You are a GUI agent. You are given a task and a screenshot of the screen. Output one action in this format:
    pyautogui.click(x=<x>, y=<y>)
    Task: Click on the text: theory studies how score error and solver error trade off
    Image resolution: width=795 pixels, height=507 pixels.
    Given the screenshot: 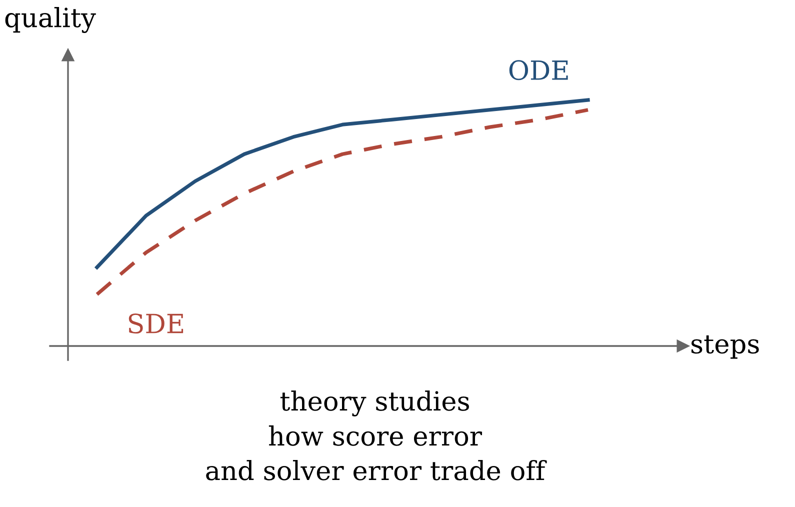 What is the action you would take?
    pyautogui.click(x=376, y=435)
    